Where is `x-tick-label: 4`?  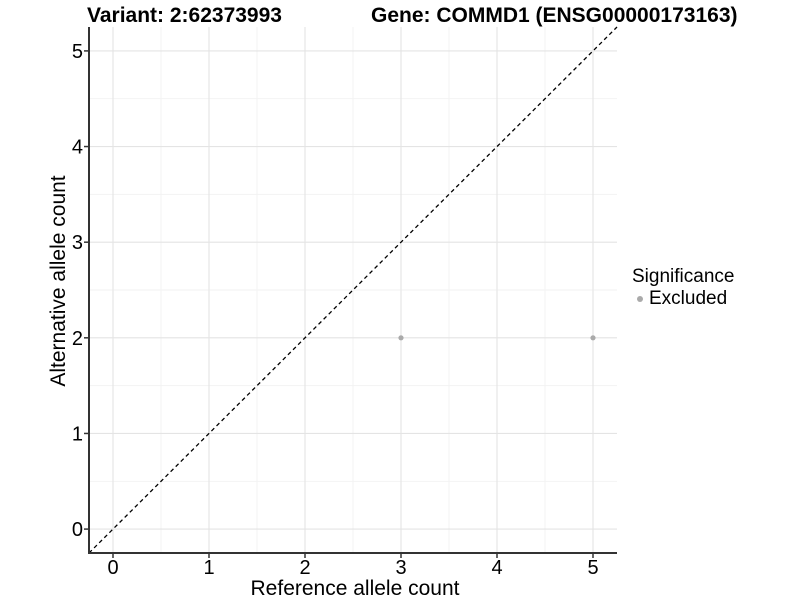 x-tick-label: 4 is located at coordinates (496, 568).